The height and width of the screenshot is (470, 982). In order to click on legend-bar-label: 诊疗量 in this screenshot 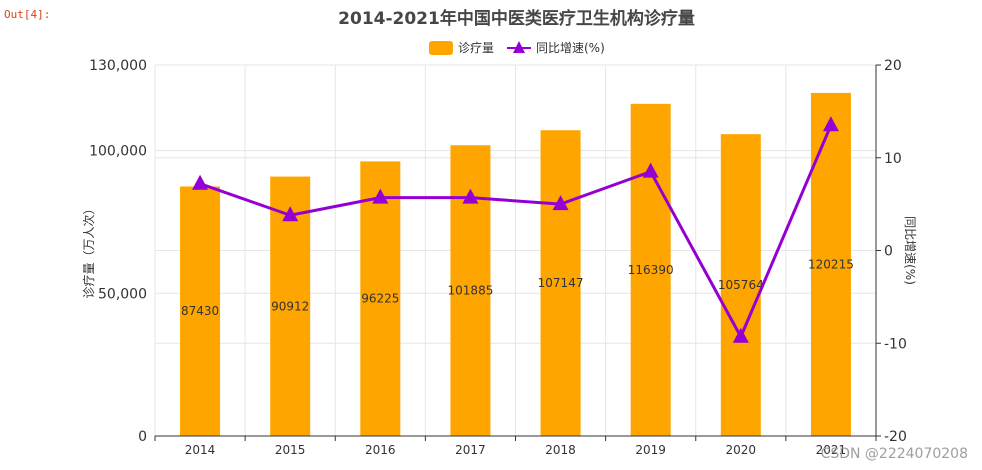, I will do `click(476, 48)`.